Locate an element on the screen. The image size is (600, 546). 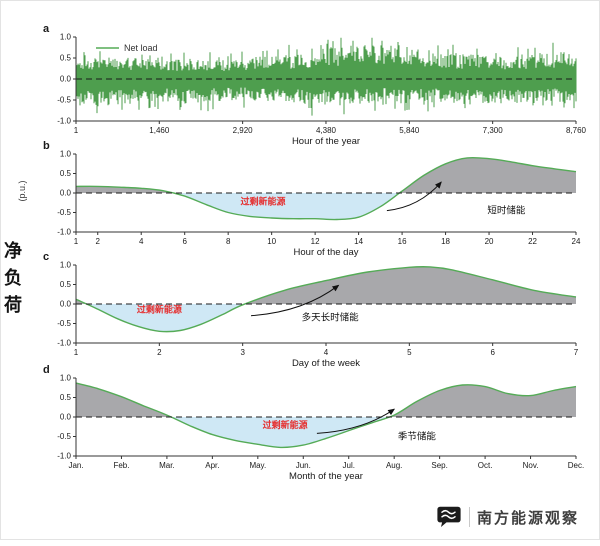
x-tick-label: Dec. is located at coordinates (576, 465).